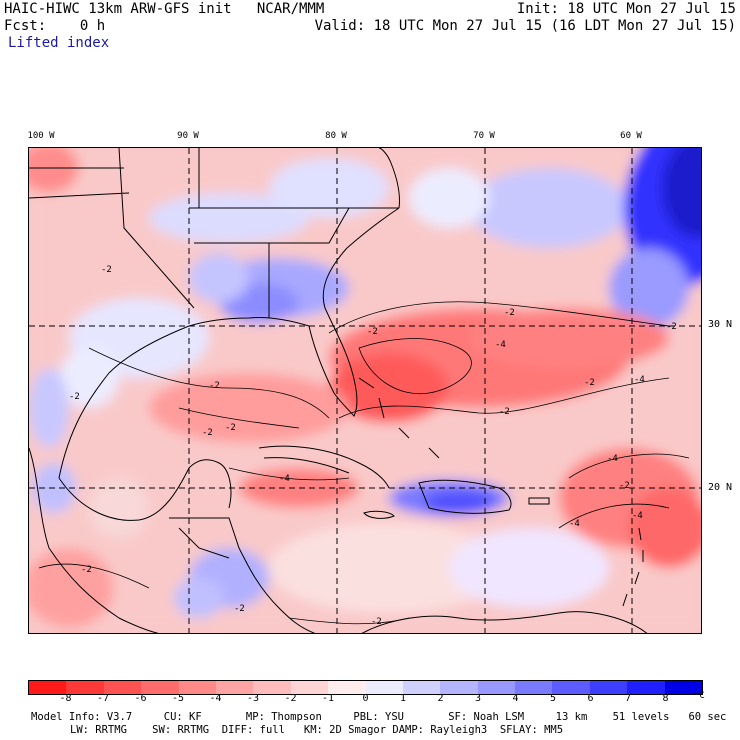 This screenshot has height=740, width=740. What do you see at coordinates (720, 487) in the screenshot?
I see `lat-label-20n: 20 N` at bounding box center [720, 487].